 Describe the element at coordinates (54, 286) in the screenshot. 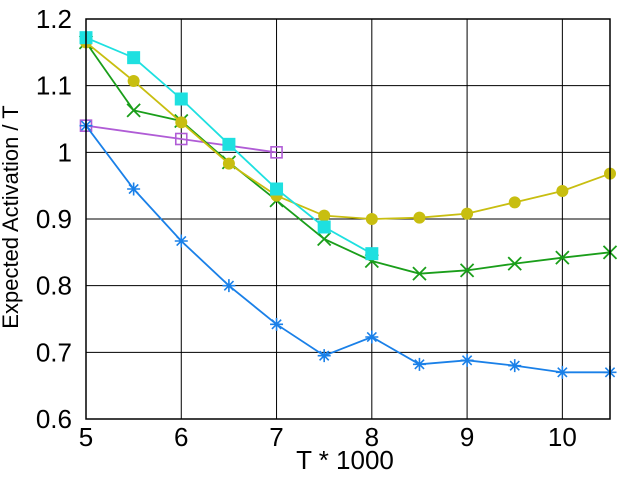

I see `y-tick-label: 0.8` at that location.